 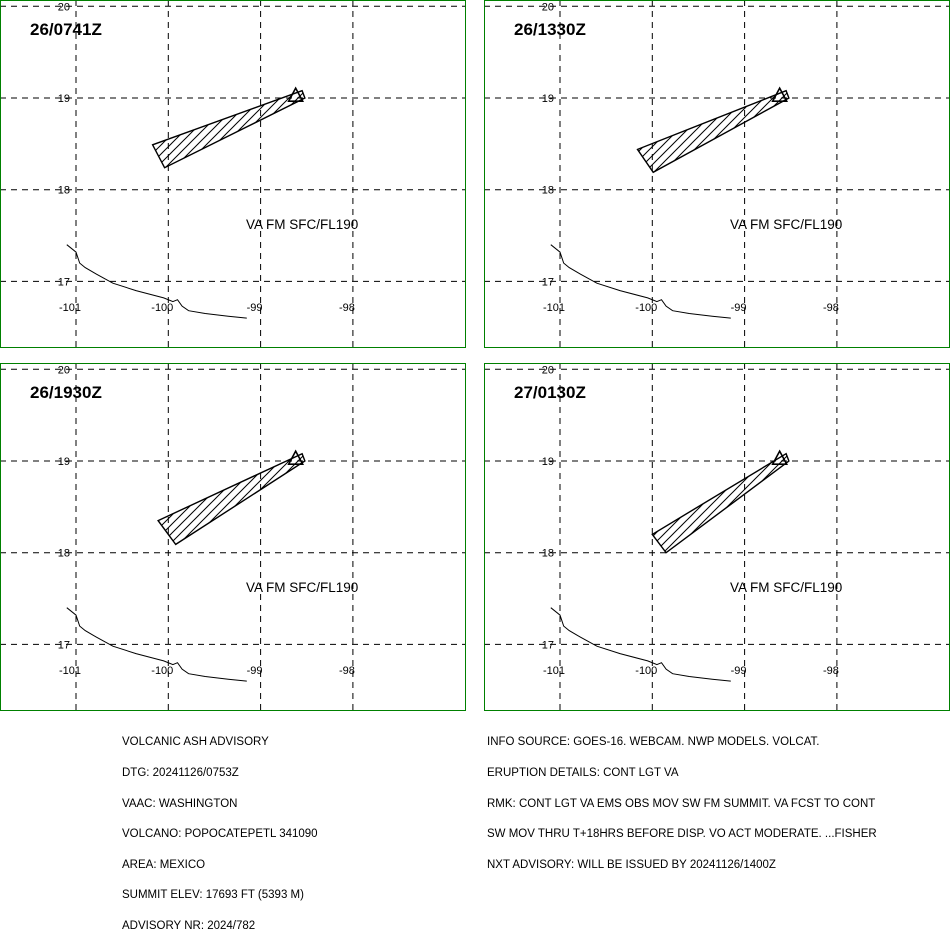 I want to click on advisory-area: AREA: MEXICO, so click(x=164, y=864).